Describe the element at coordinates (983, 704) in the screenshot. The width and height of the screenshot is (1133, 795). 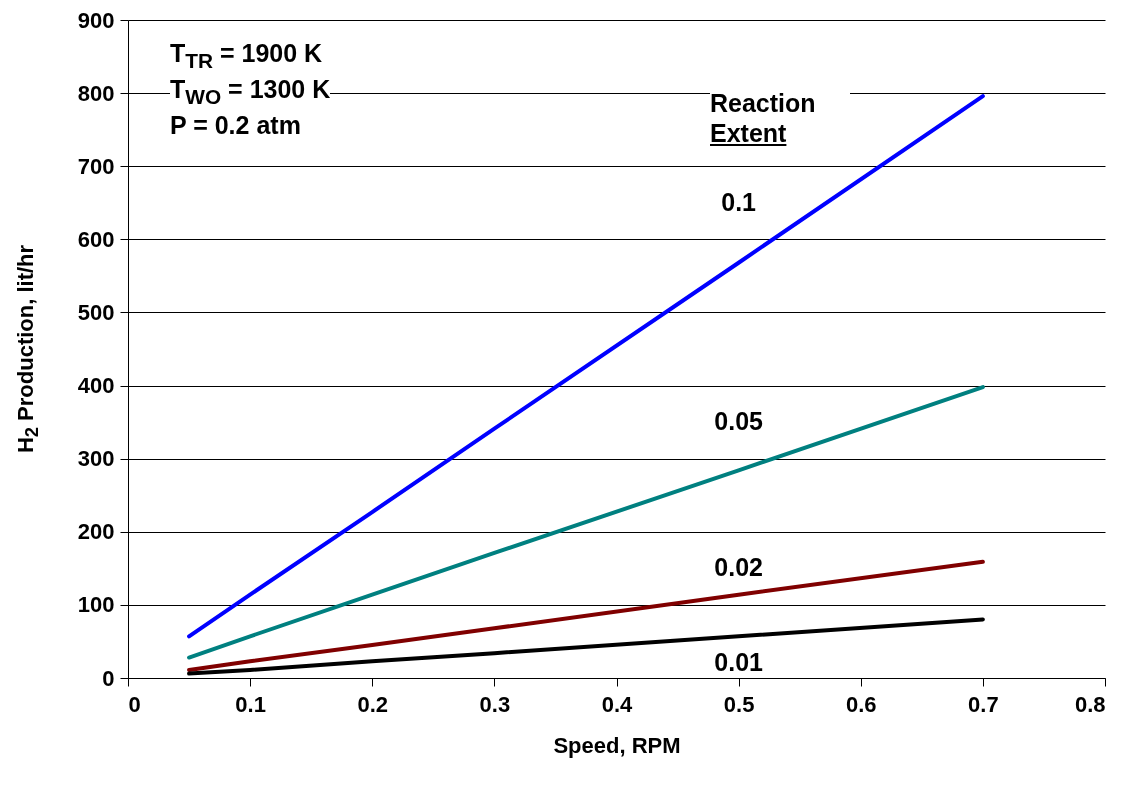
I see `x-tick-label: 0.7` at that location.